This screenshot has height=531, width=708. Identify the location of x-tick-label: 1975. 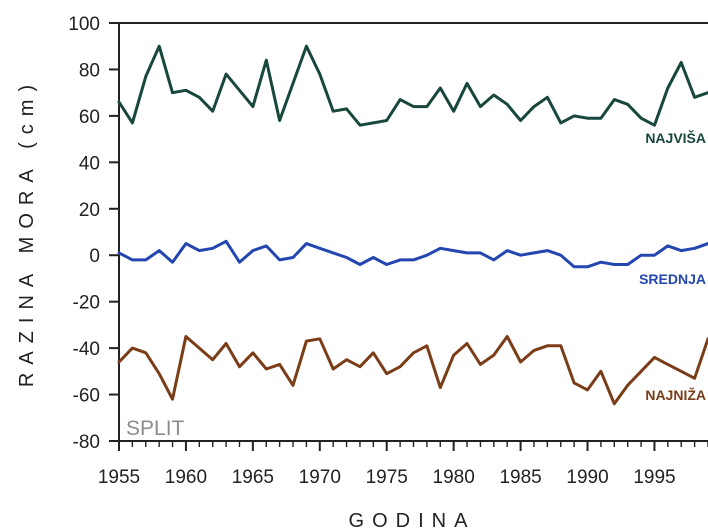
(387, 477).